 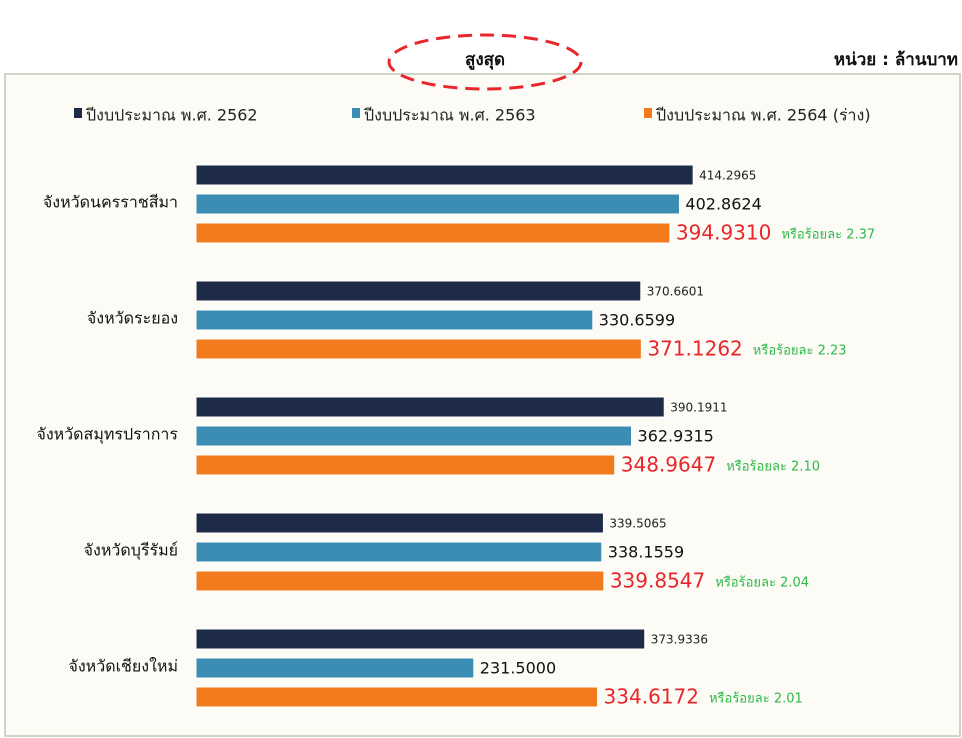 What do you see at coordinates (107, 435) in the screenshot?
I see `category-label: จังหวัดสมุทรปราการ` at bounding box center [107, 435].